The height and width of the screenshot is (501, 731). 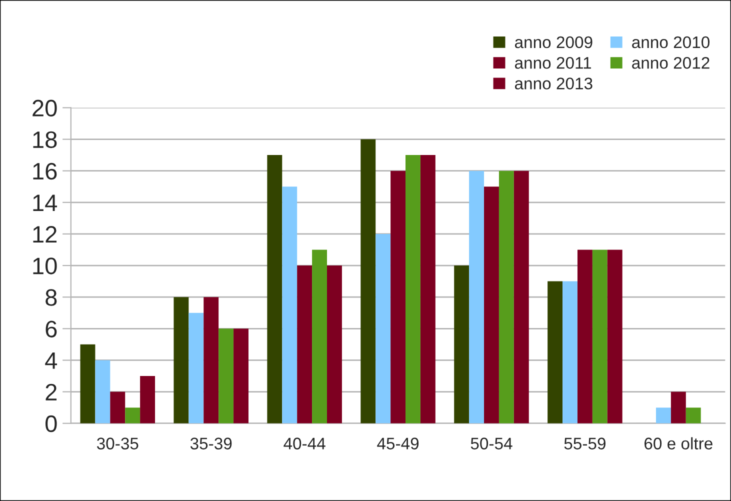 I want to click on legend-label: anno 2013, so click(x=553, y=84).